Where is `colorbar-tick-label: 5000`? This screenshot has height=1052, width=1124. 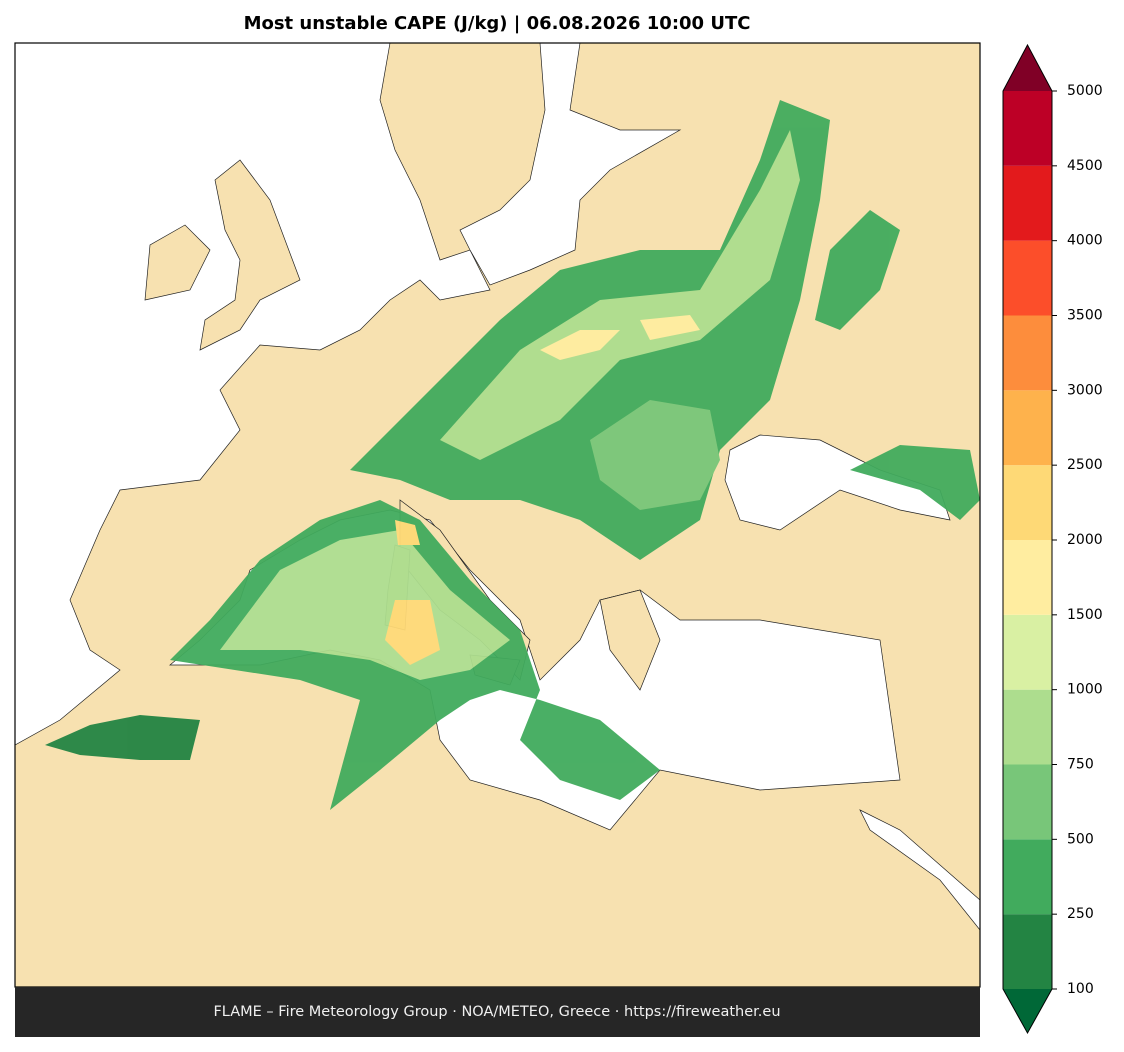 colorbar-tick-label: 5000 is located at coordinates (1085, 91).